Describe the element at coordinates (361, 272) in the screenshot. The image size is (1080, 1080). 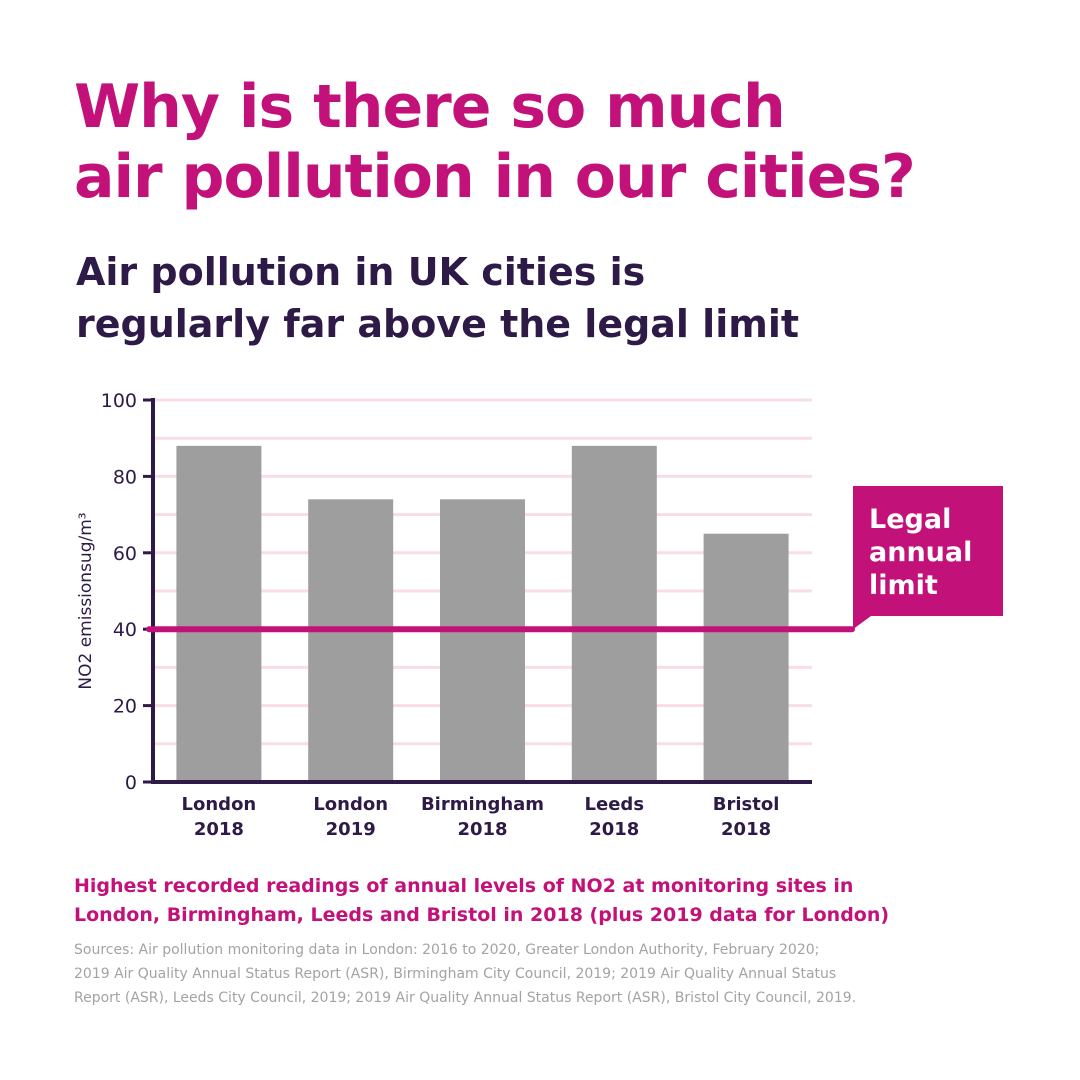
I see `subheadline-line-1: Air pollution in UK cities is` at that location.